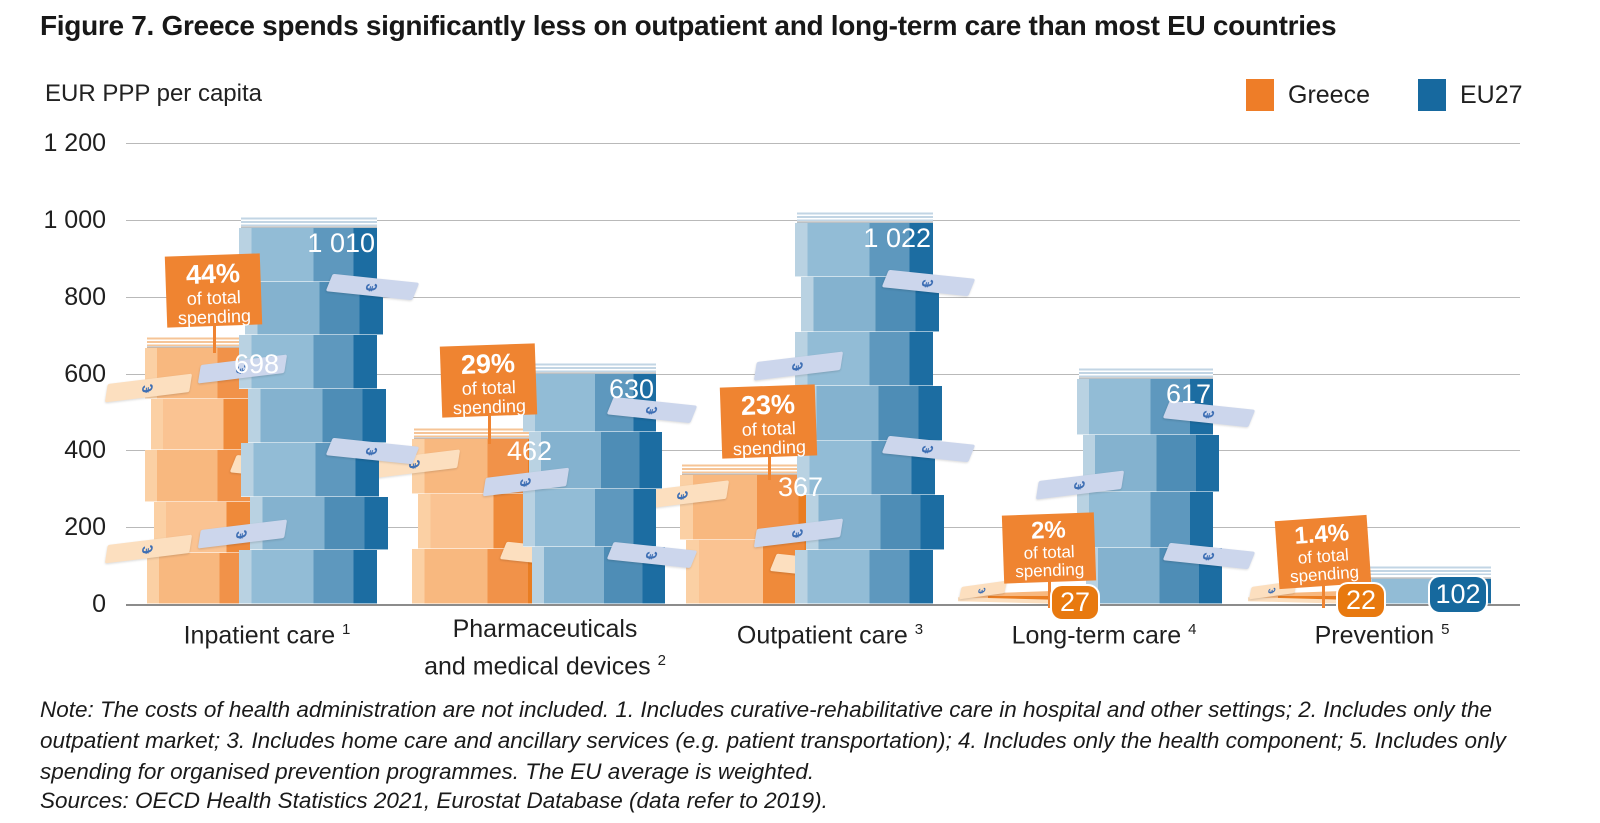 Image resolution: width=1600 pixels, height=823 pixels. What do you see at coordinates (1049, 548) in the screenshot?
I see `share-callout-long-term-care: 2% of total spending` at bounding box center [1049, 548].